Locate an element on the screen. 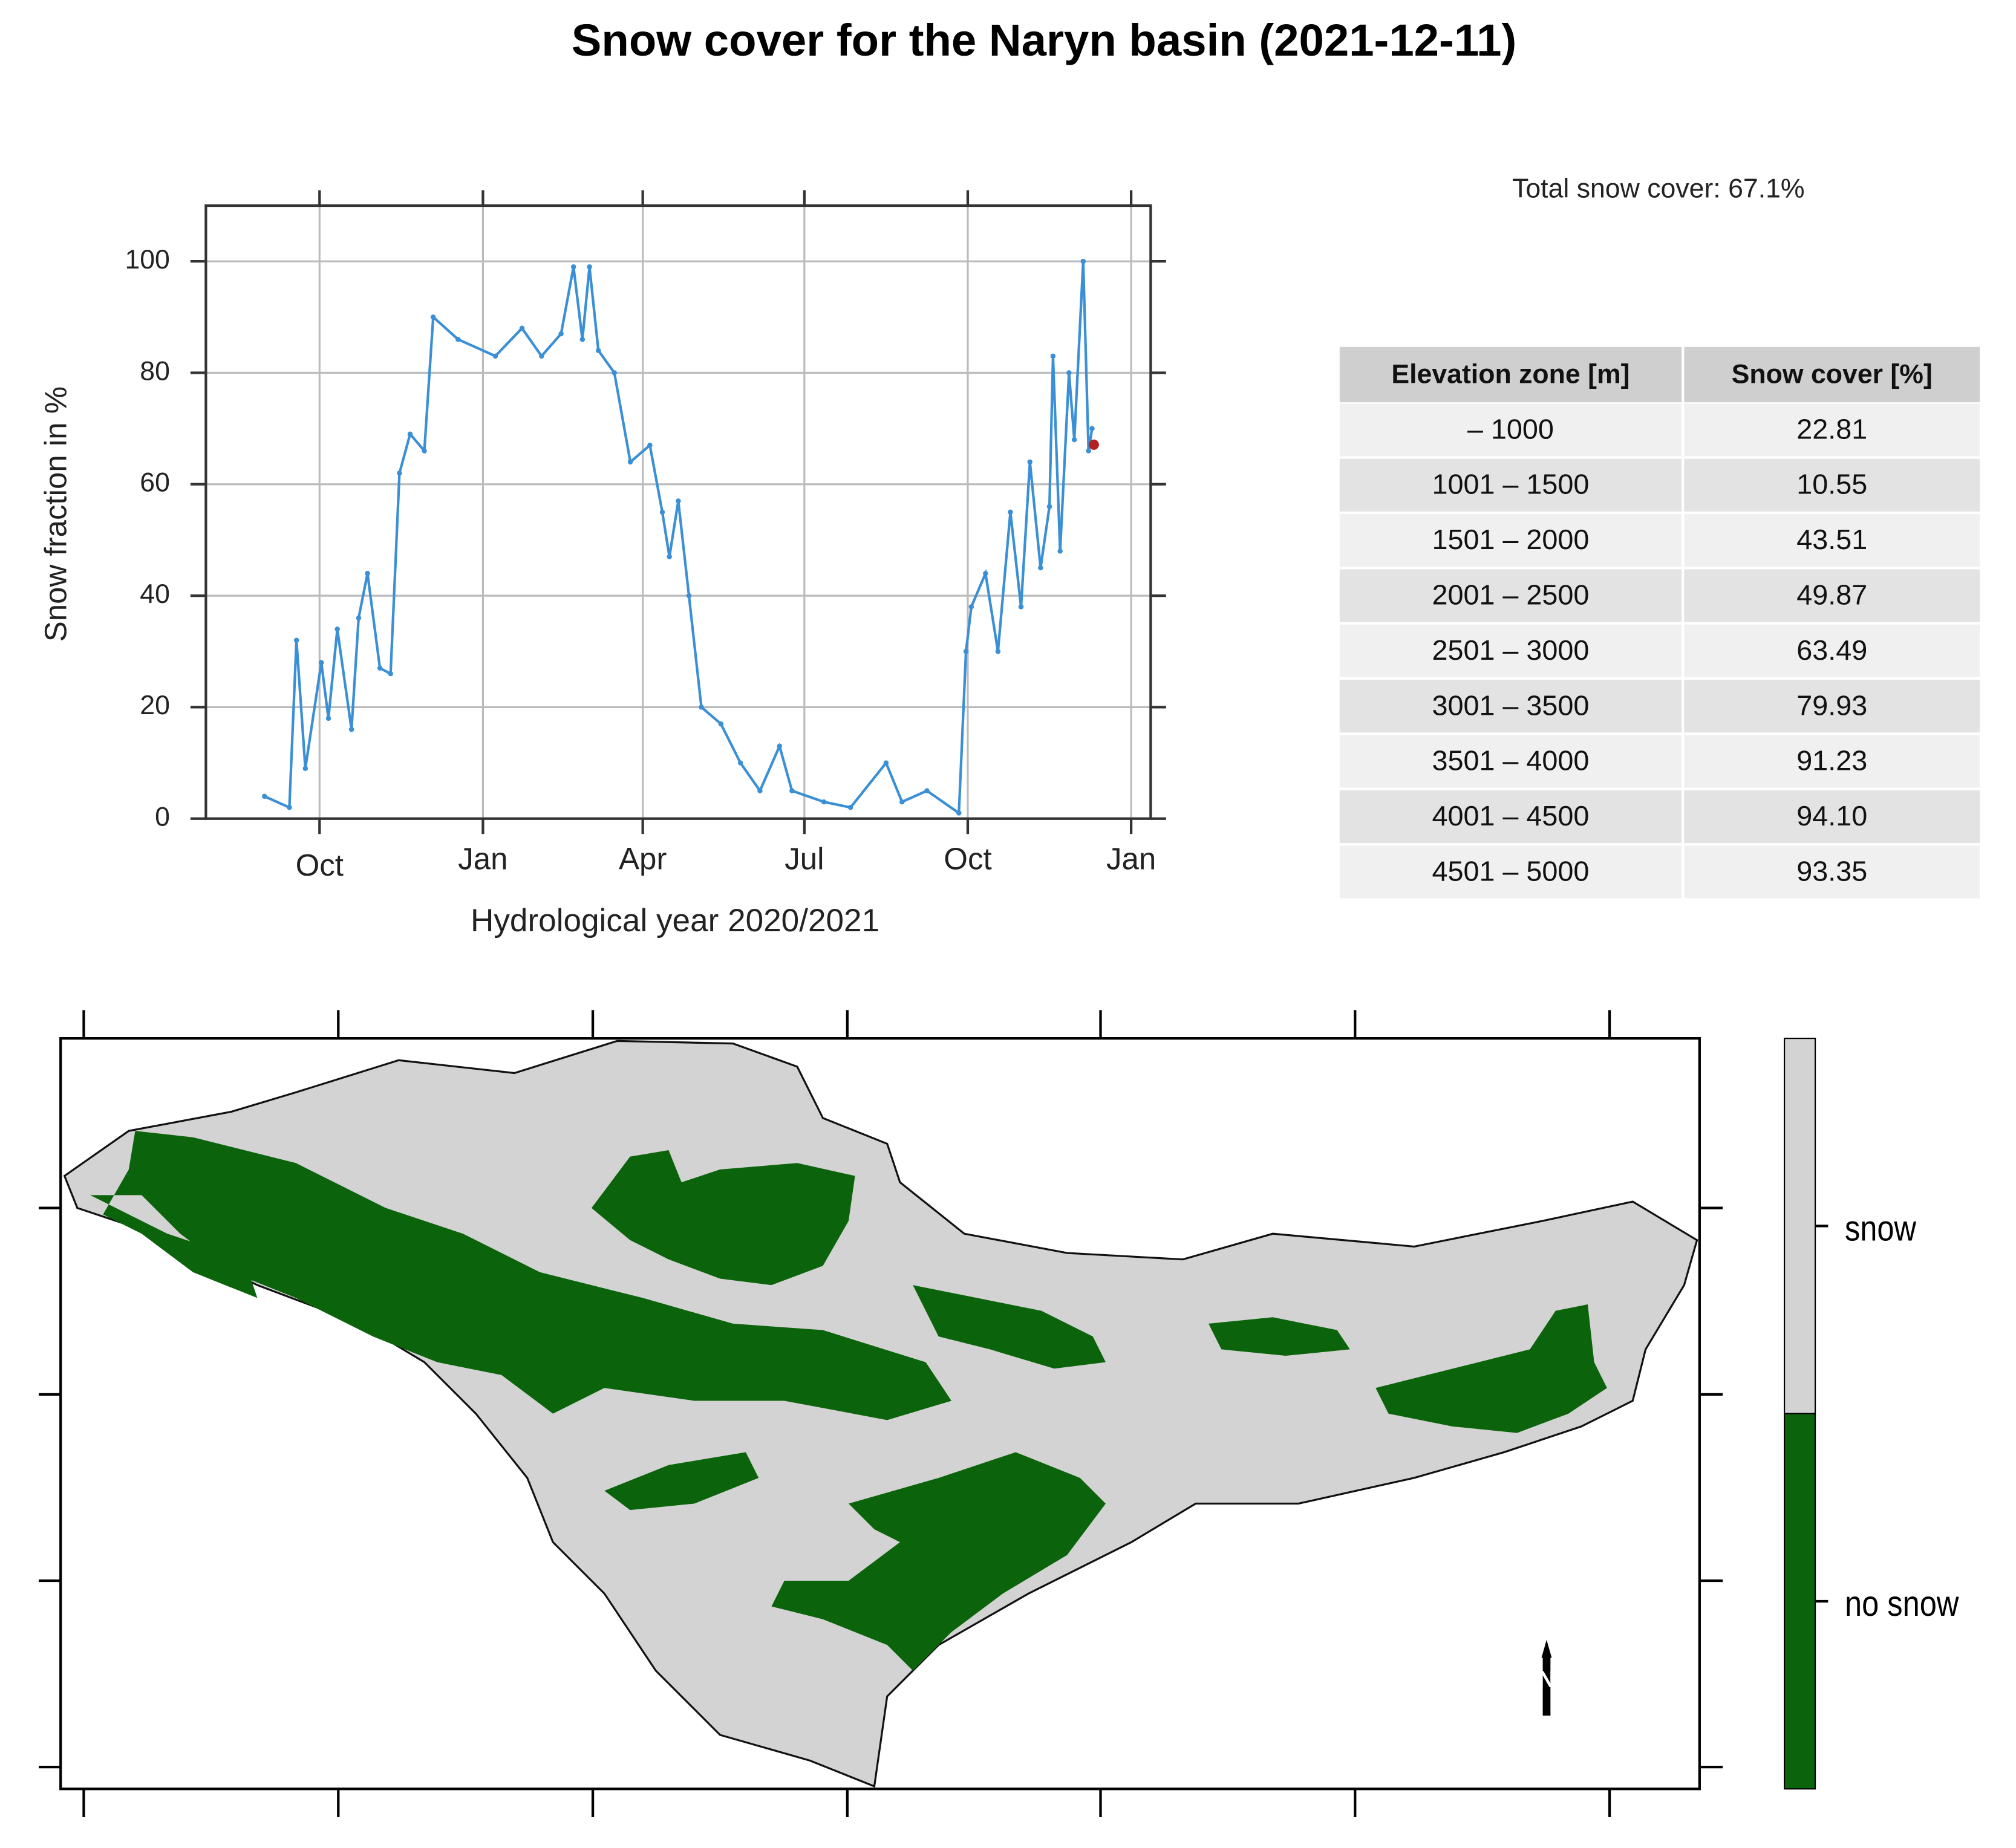 This screenshot has height=1848, width=2016. cell-text: 22.81 is located at coordinates (1832, 428).